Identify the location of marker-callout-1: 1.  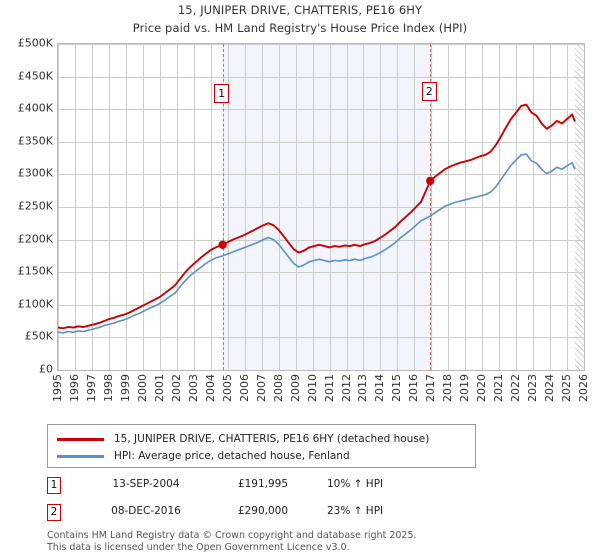
(222, 93).